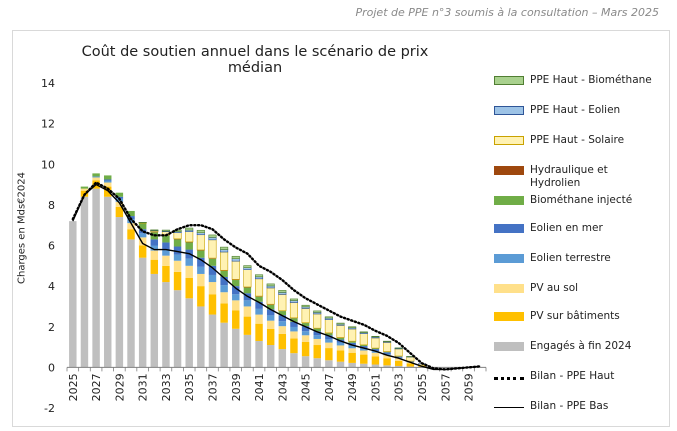 This screenshot has height=431, width=677. Describe the element at coordinates (581, 200) in the screenshot. I see `legend-item: Biométhane injecté` at that location.